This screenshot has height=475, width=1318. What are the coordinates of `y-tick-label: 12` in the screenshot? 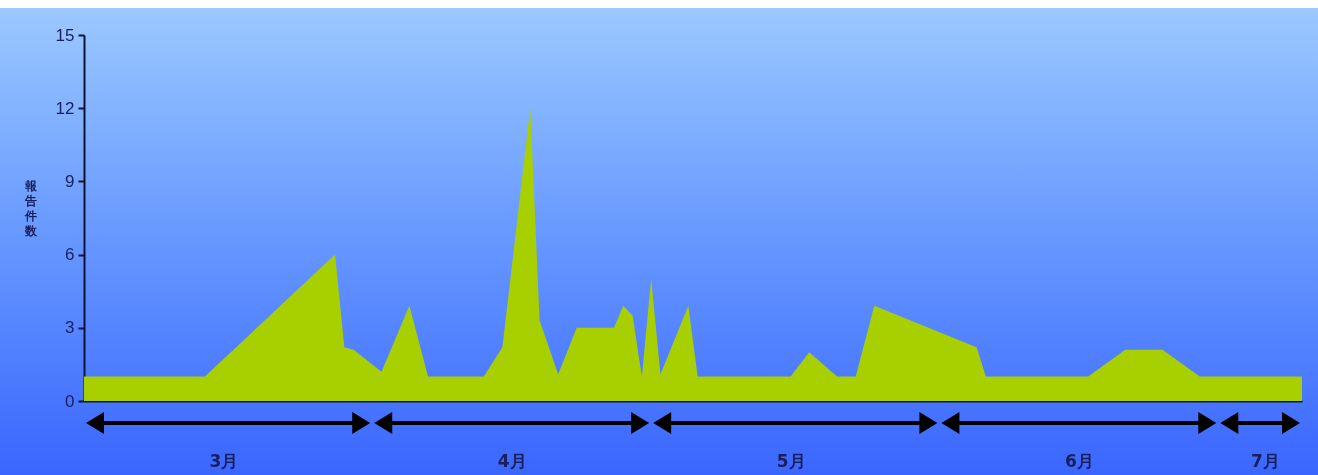 It's located at (65, 108).